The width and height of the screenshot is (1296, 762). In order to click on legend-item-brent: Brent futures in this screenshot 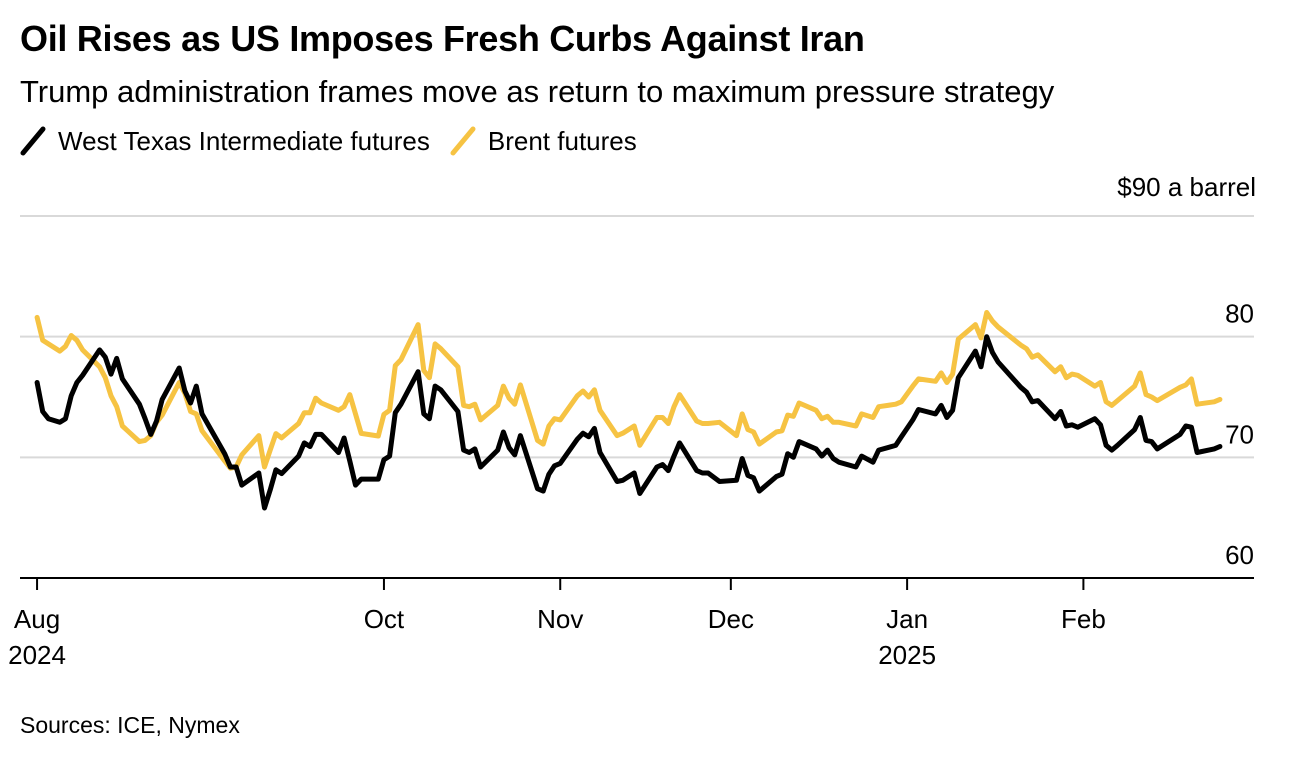, I will do `click(543, 141)`.